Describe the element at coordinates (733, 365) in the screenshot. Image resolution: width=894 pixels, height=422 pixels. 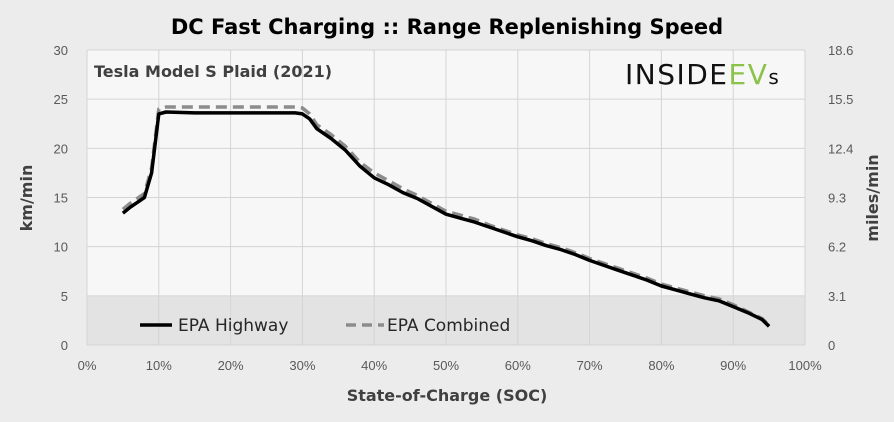
I see `x-tick-label: 90%` at that location.